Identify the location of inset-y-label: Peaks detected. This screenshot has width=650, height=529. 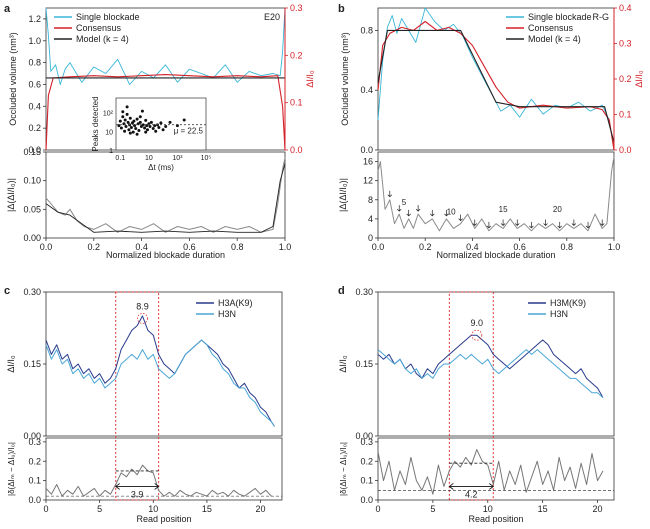
(95, 123).